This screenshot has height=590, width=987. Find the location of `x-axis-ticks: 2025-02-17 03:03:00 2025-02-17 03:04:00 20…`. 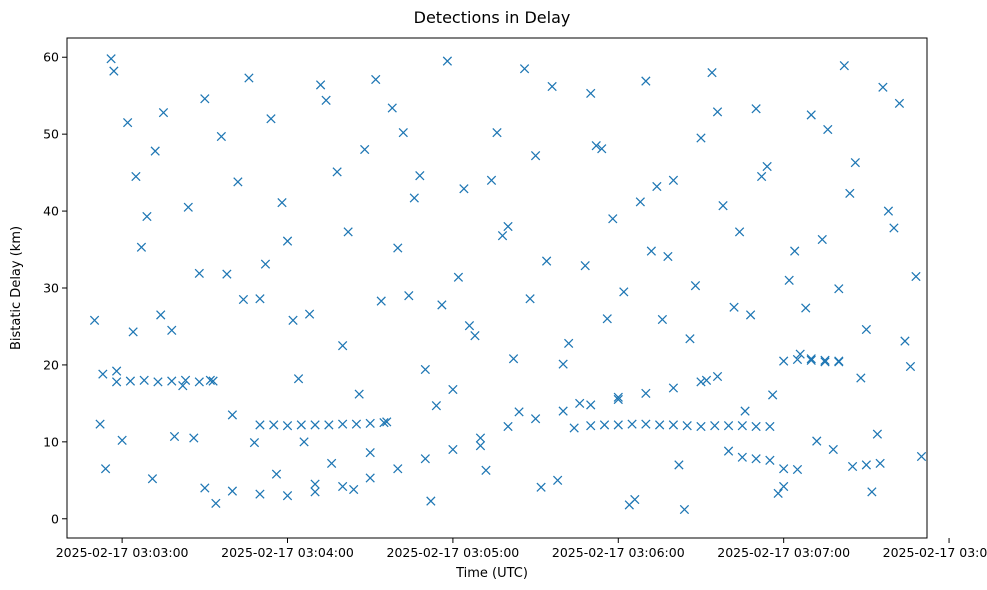

x-axis-ticks: 2025-02-17 03:03:00 2025-02-17 03:04:00 20… is located at coordinates (521, 549).